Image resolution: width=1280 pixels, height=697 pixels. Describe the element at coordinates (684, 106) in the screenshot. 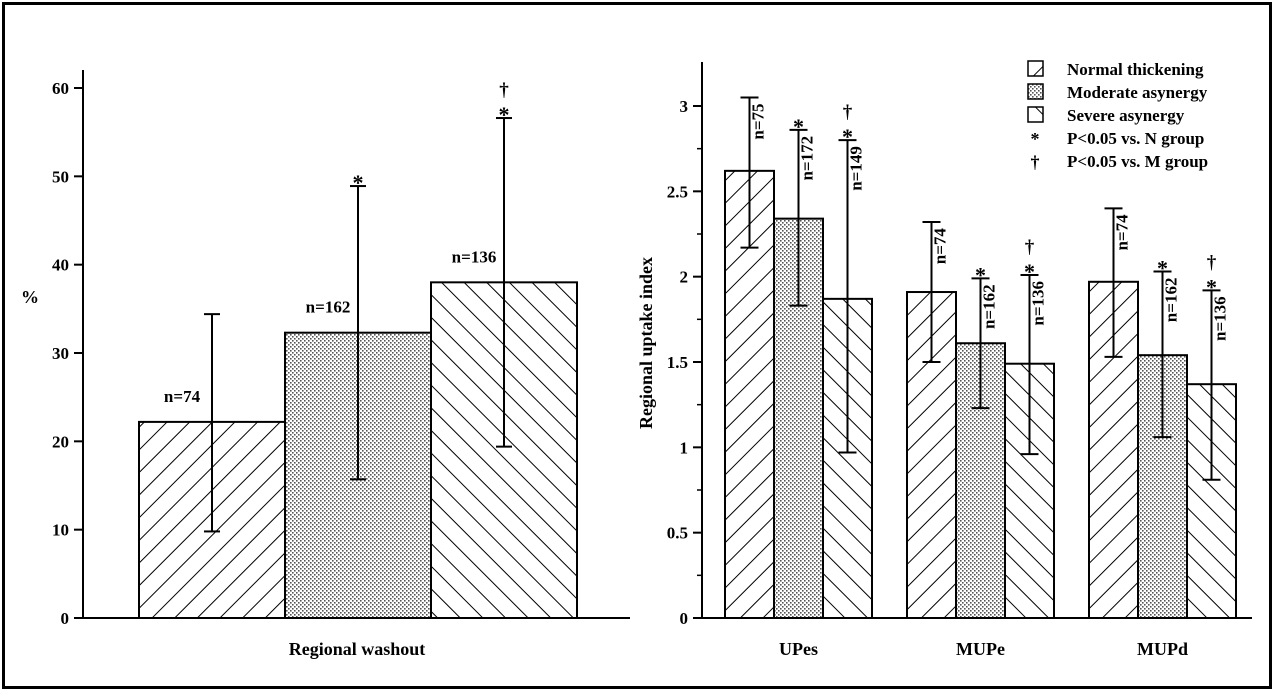

I see `chart1-y-tick-label: 3` at that location.